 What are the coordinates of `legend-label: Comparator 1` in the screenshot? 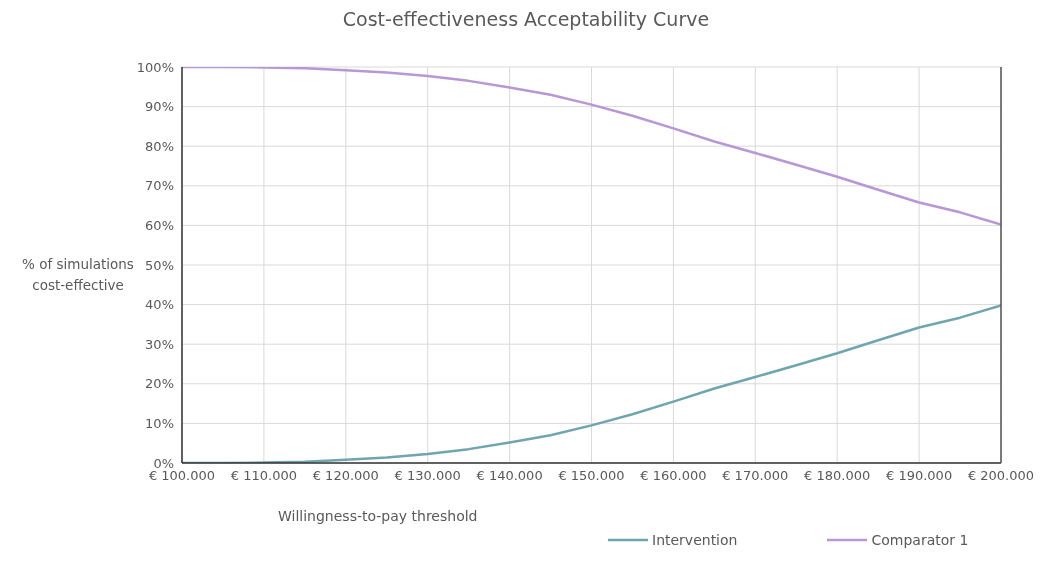 It's located at (920, 540).